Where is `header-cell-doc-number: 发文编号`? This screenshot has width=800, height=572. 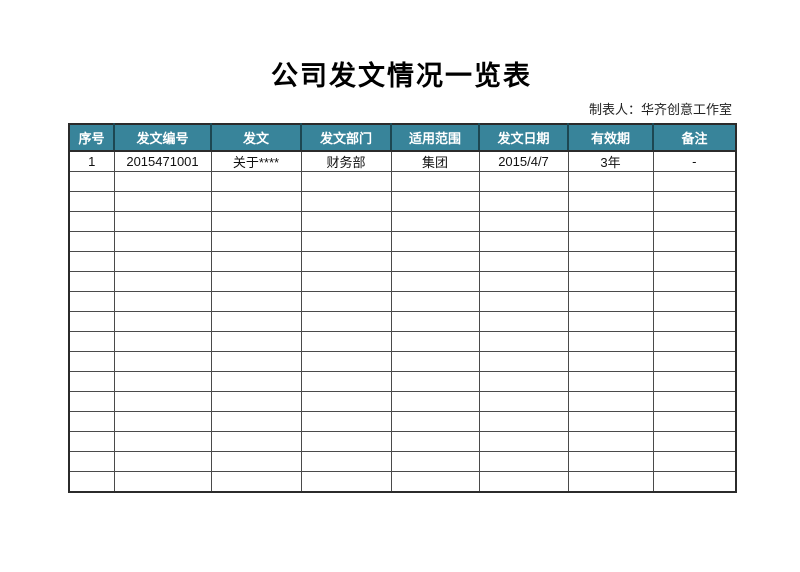 header-cell-doc-number: 发文编号 is located at coordinates (162, 138).